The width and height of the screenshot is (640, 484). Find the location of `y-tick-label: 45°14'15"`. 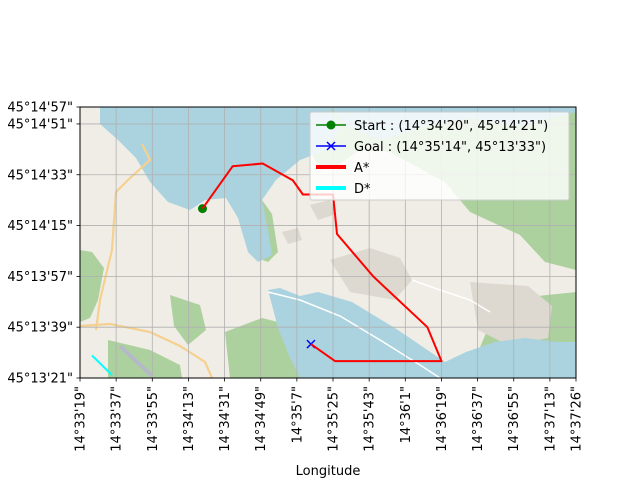

y-tick-label: 45°14'15" is located at coordinates (40, 226).